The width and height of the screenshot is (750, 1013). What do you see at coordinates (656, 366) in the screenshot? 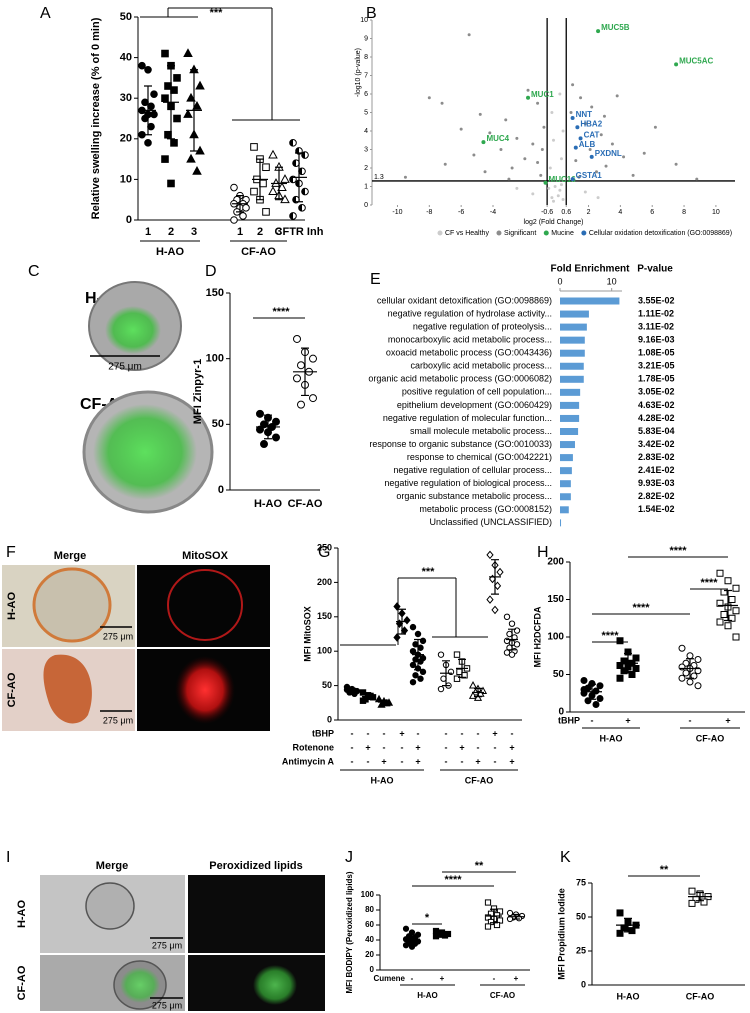
I see `p-value: 3.21E-05` at bounding box center [656, 366].